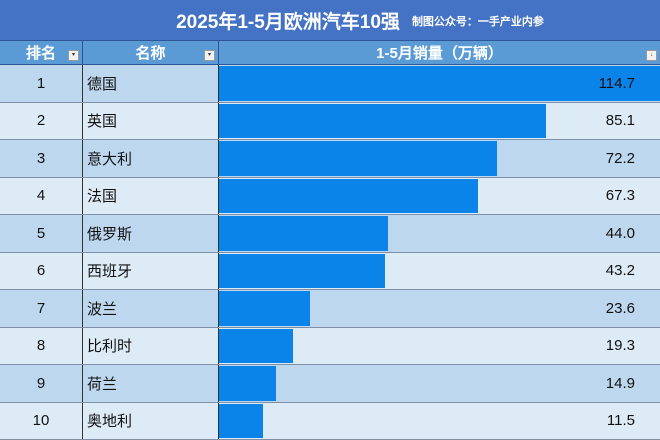  I want to click on title-bar: 2025年1-5月欧洲汽车10强 制图公众号：一手产业内参, so click(330, 20).